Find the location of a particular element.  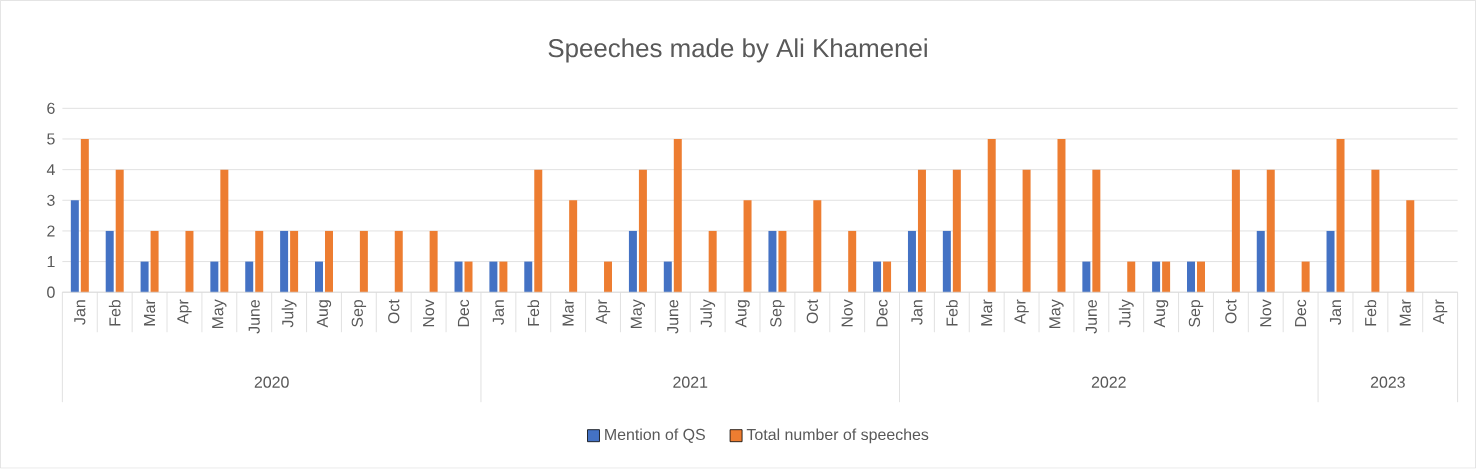

text: 2021 is located at coordinates (690, 382).